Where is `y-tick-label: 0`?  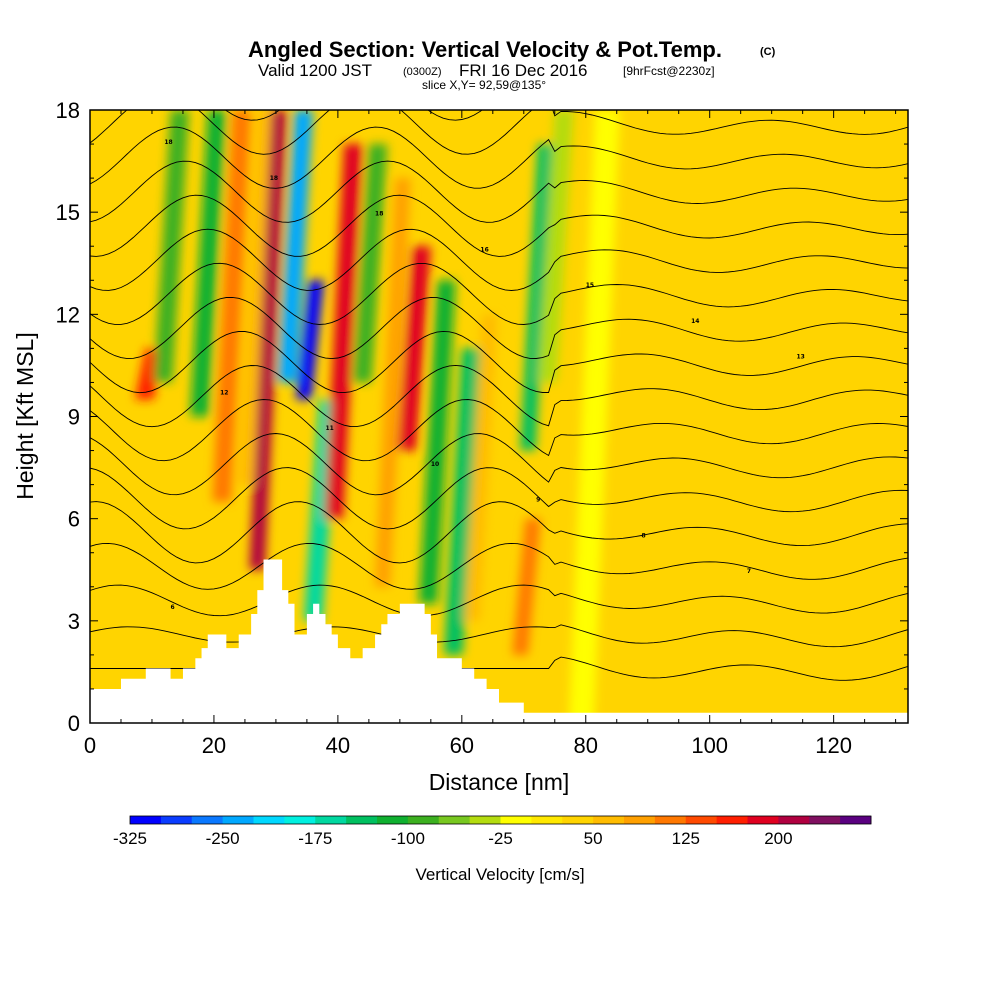
y-tick-label: 0 is located at coordinates (74, 723).